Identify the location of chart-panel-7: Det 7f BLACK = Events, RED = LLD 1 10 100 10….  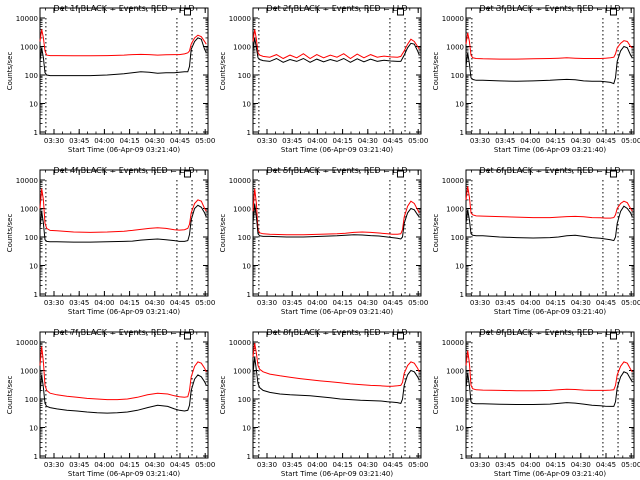
(110, 403).